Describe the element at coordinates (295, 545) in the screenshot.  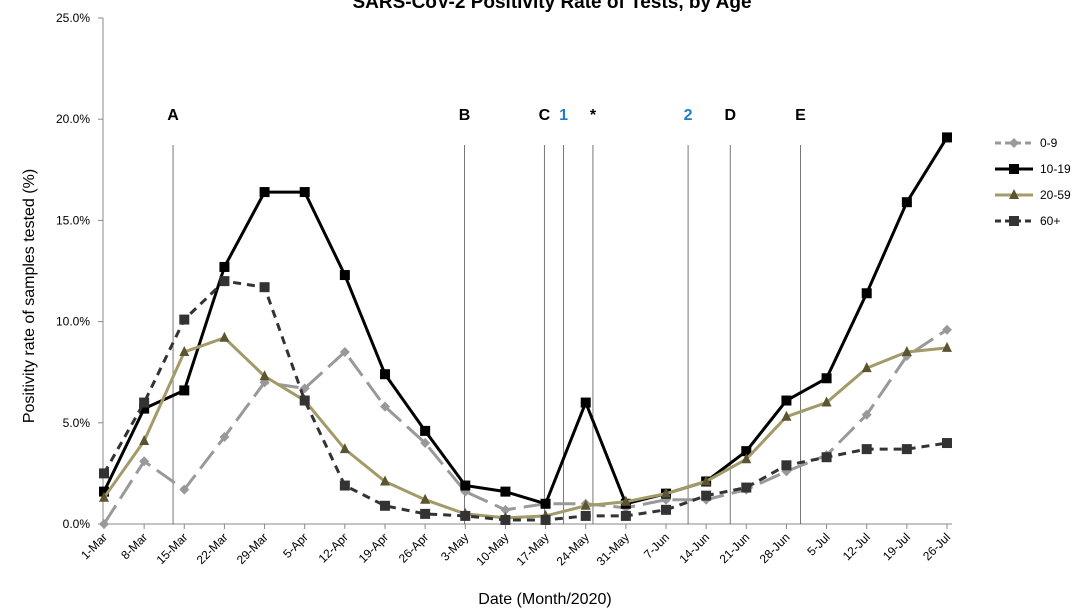
I see `x-tick-label: 5-Apr` at that location.